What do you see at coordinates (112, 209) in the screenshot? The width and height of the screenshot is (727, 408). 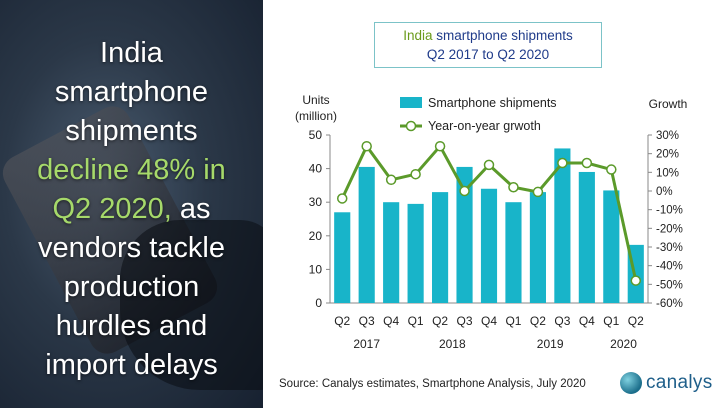 I see `headline-highlight: Q2 2020,` at bounding box center [112, 209].